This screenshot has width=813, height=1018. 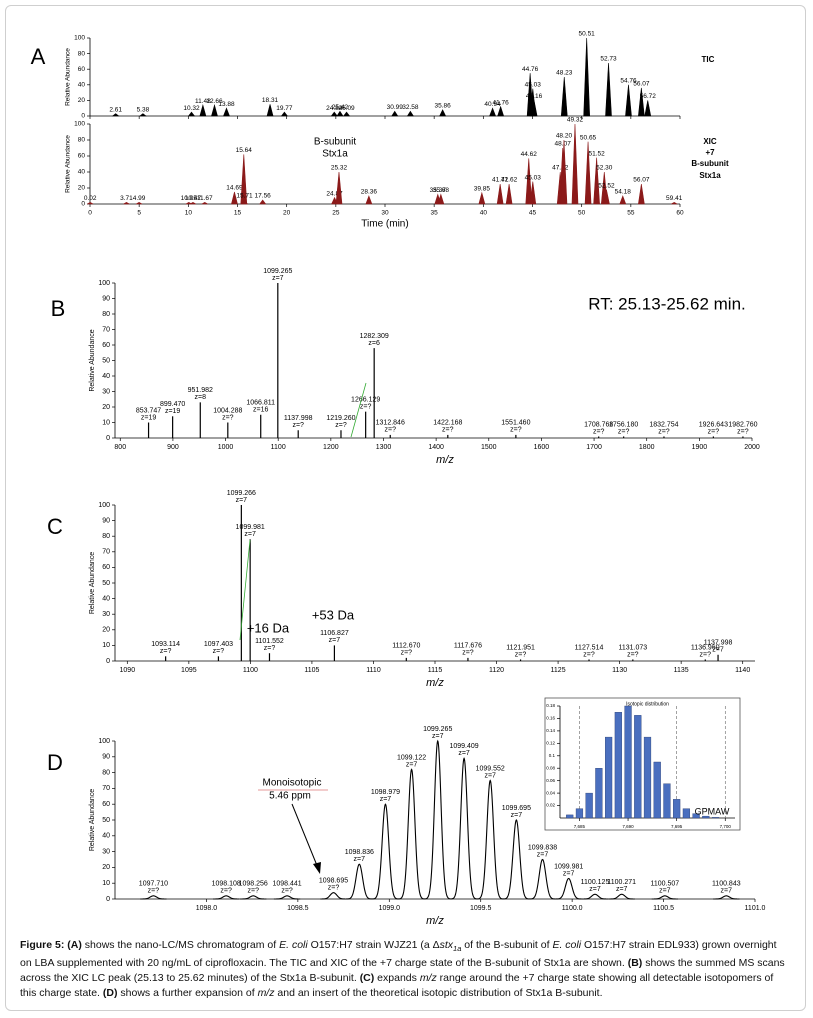 What do you see at coordinates (395, 107) in the screenshot?
I see `peak-label: 30.99` at bounding box center [395, 107].